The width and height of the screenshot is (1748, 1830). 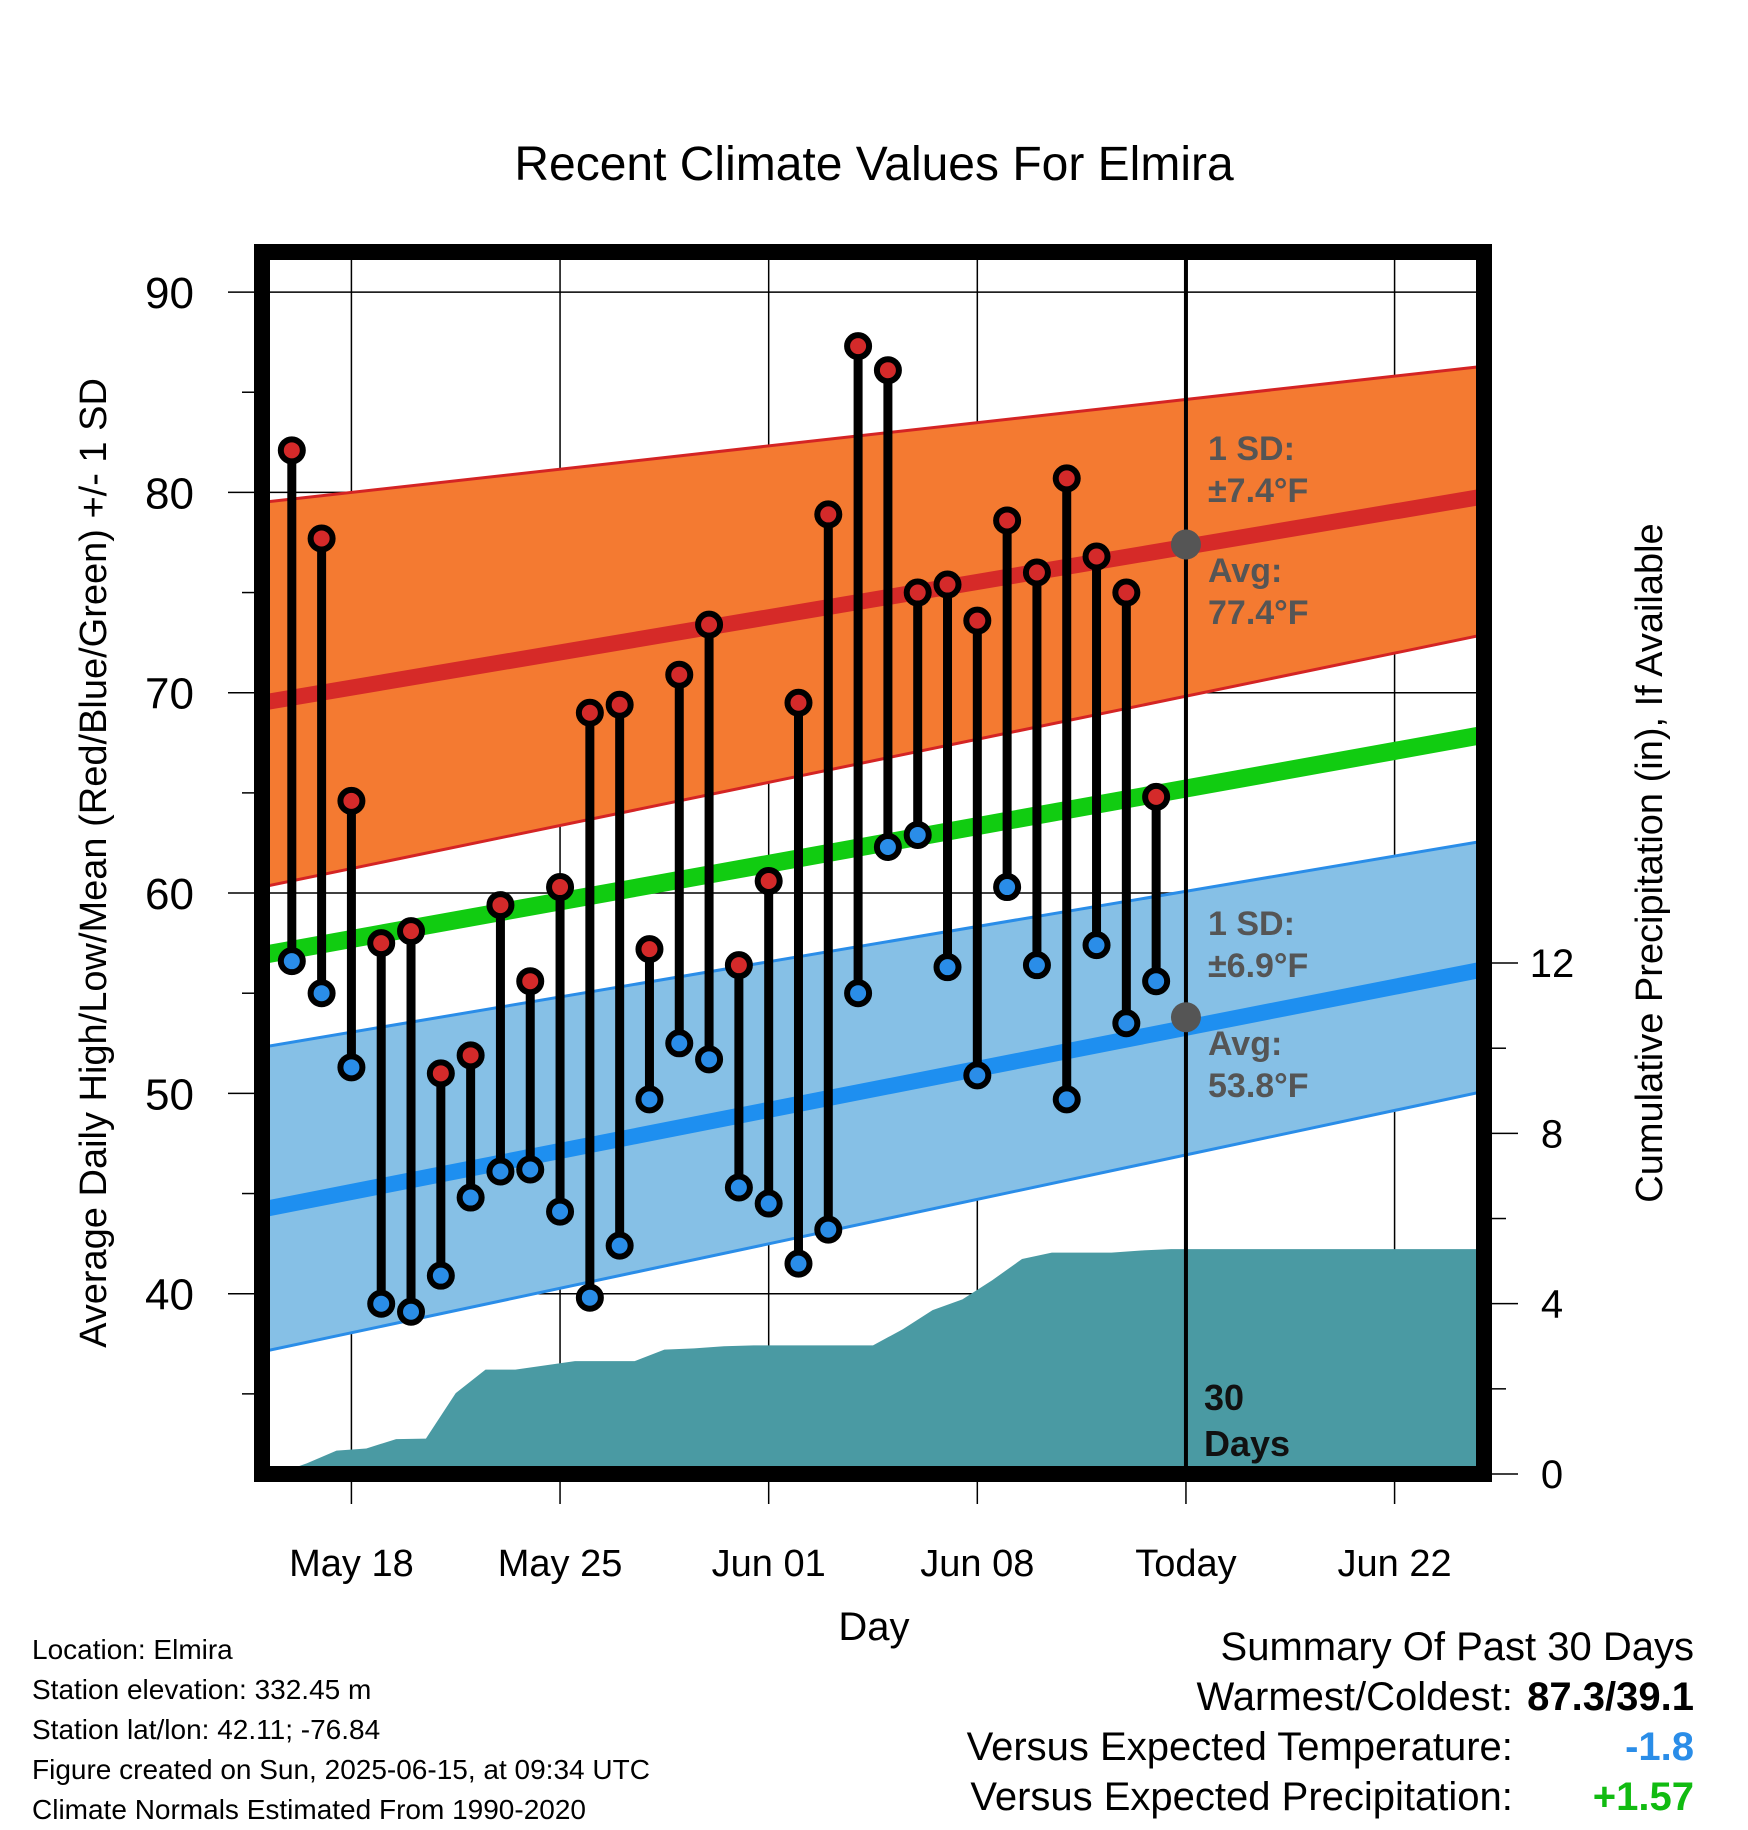 What do you see at coordinates (873, 1627) in the screenshot?
I see `x-axis-label: Day` at bounding box center [873, 1627].